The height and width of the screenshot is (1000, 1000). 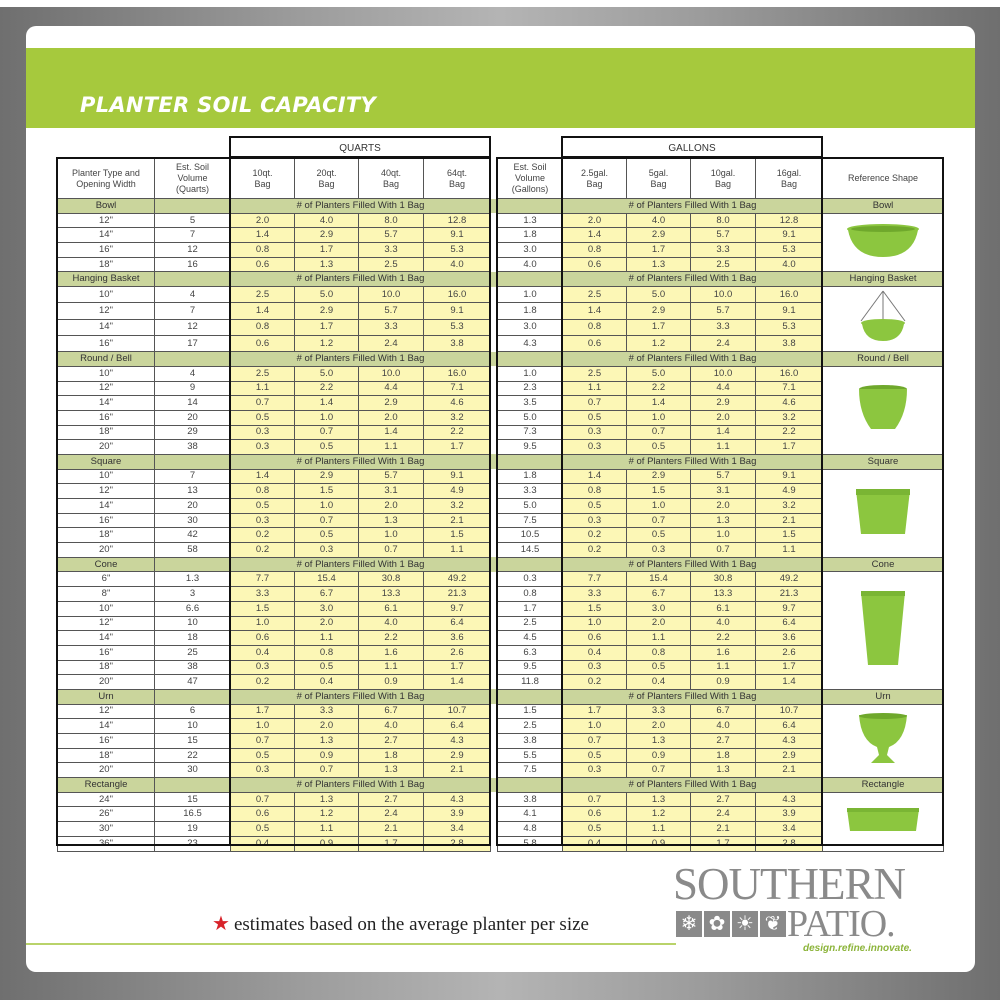 What do you see at coordinates (326, 799) in the screenshot?
I see `bags-20qt: 1.3` at bounding box center [326, 799].